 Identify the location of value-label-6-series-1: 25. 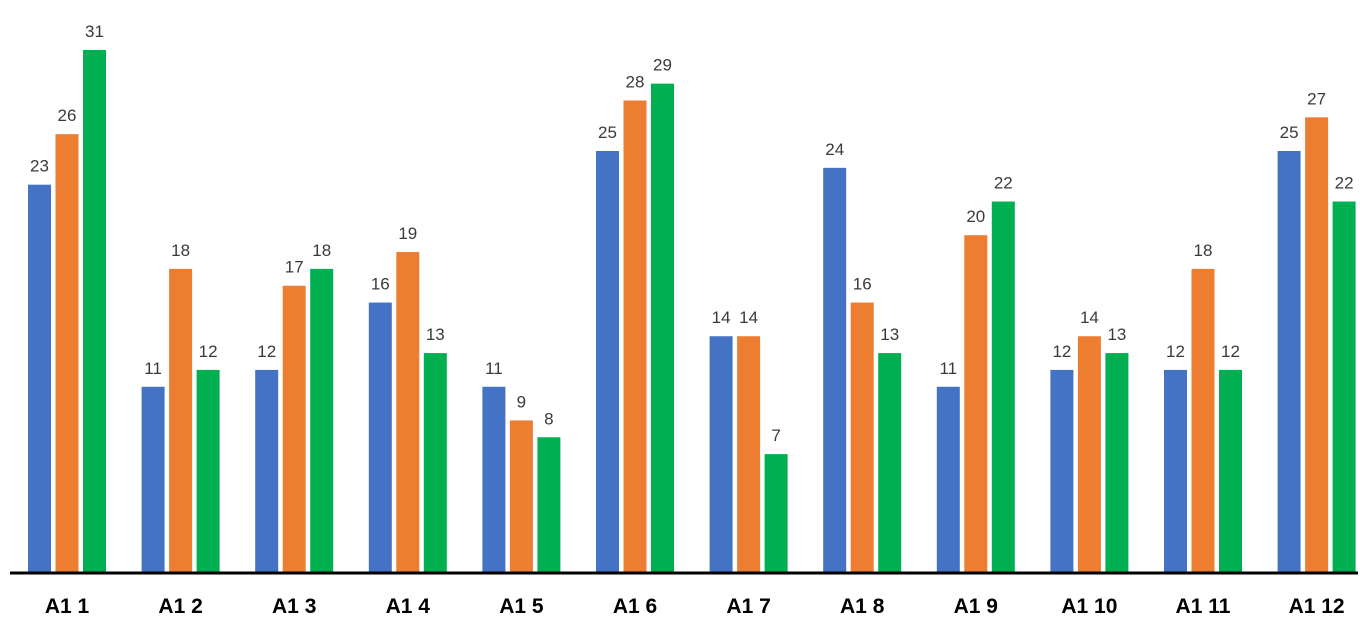
(607, 132).